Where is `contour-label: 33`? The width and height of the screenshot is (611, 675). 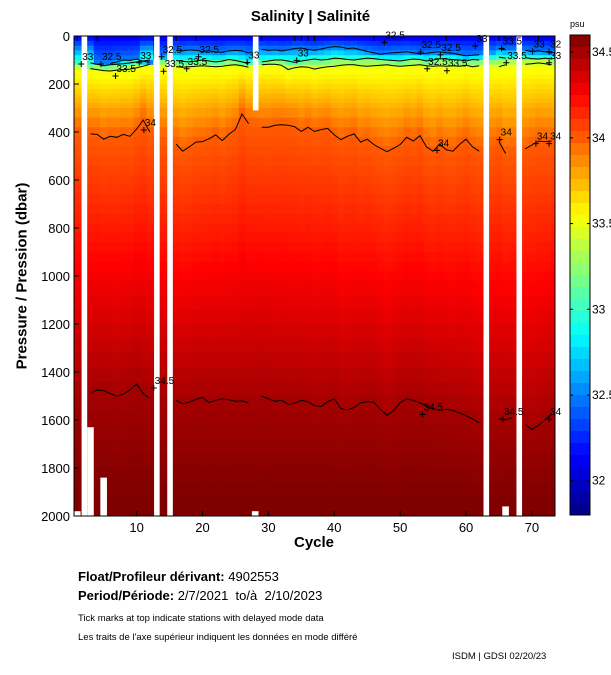
contour-label: 33 is located at coordinates (146, 56).